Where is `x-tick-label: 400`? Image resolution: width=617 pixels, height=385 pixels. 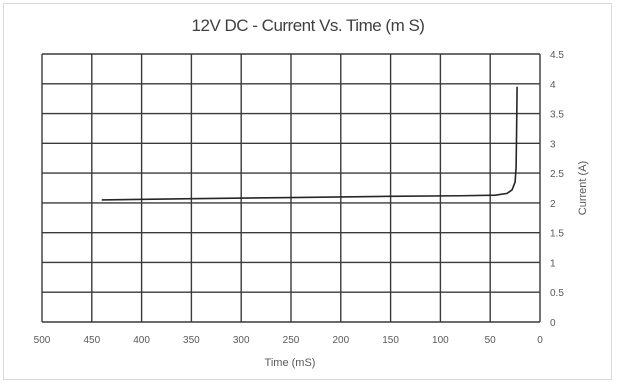
x-tick-label: 400 is located at coordinates (141, 340).